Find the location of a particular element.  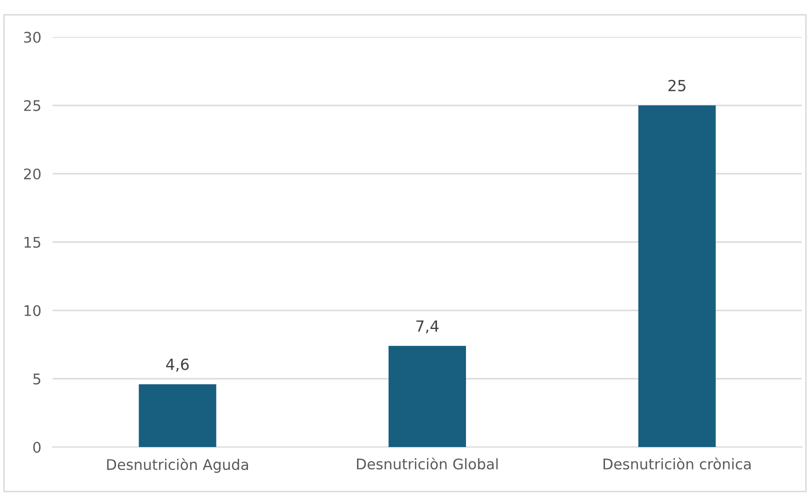

x-tick-label: Desnutriciòn Aguda is located at coordinates (177, 465).